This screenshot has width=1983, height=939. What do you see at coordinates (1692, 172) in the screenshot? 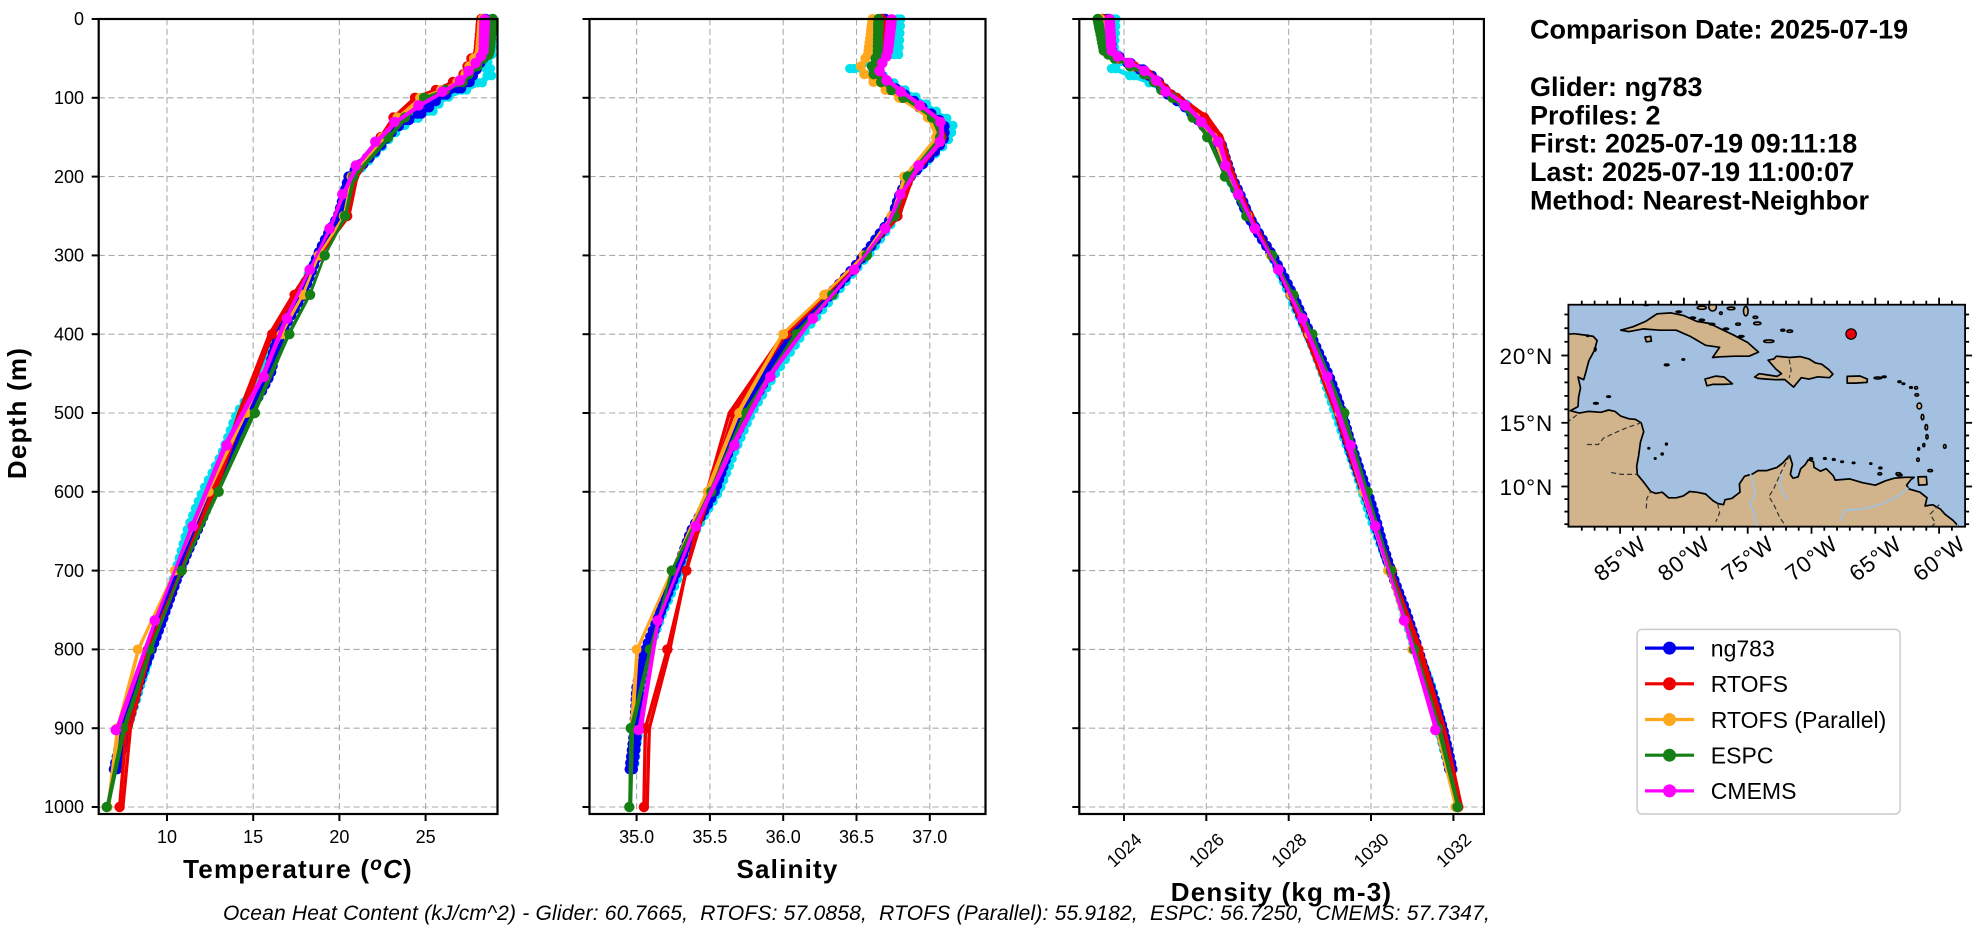
I see `svg-text: Last: 2025-07-19 11:00:07` at bounding box center [1692, 172].